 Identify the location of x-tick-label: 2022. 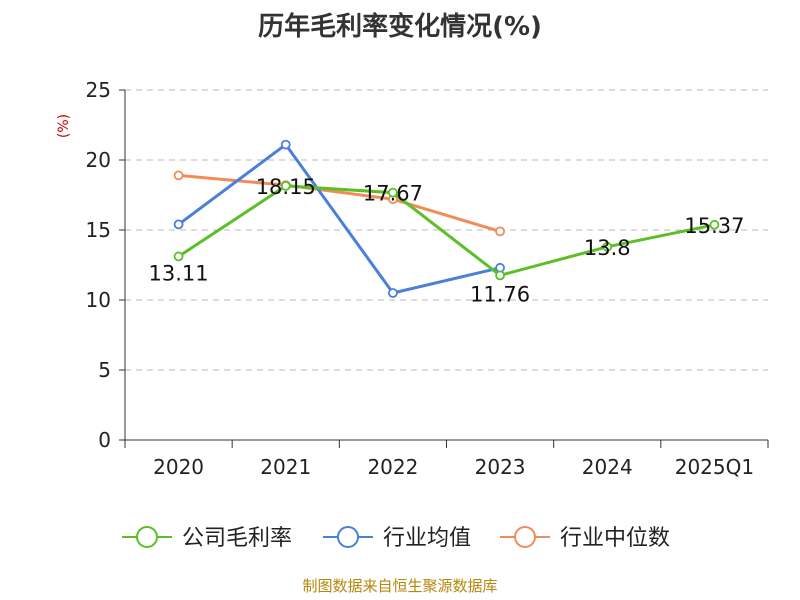
(392, 467).